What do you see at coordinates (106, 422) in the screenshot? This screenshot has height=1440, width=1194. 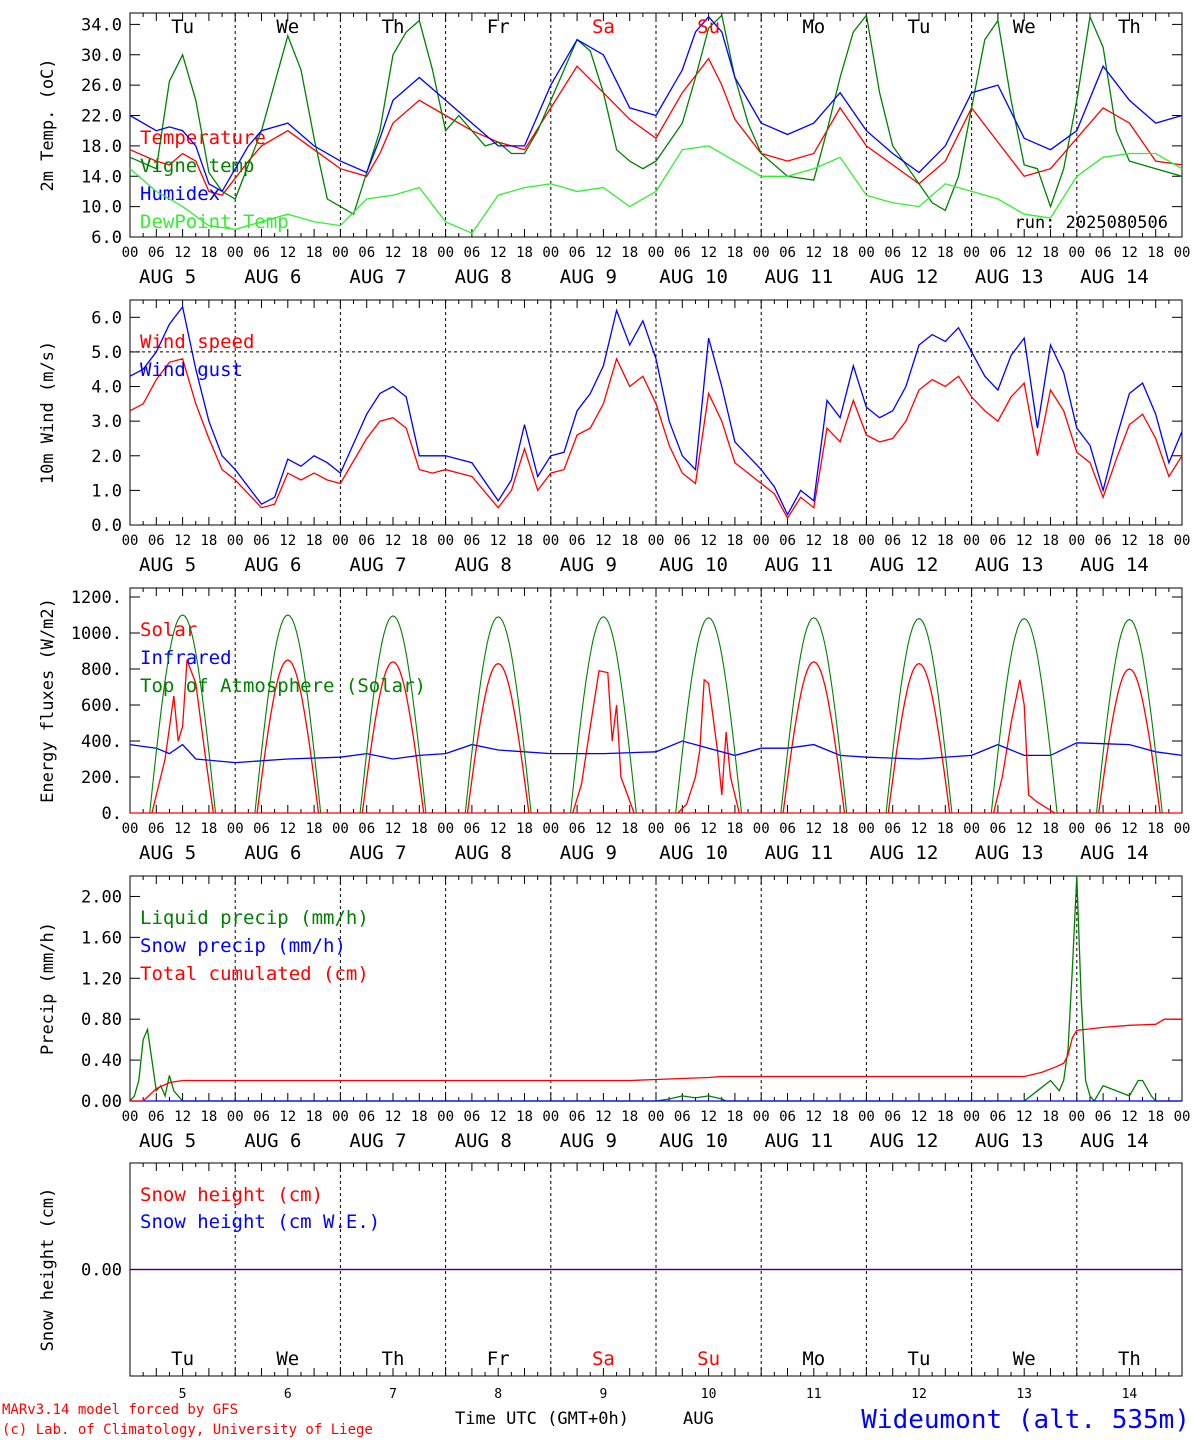 I see `y-tick-label: 3.0` at bounding box center [106, 422].